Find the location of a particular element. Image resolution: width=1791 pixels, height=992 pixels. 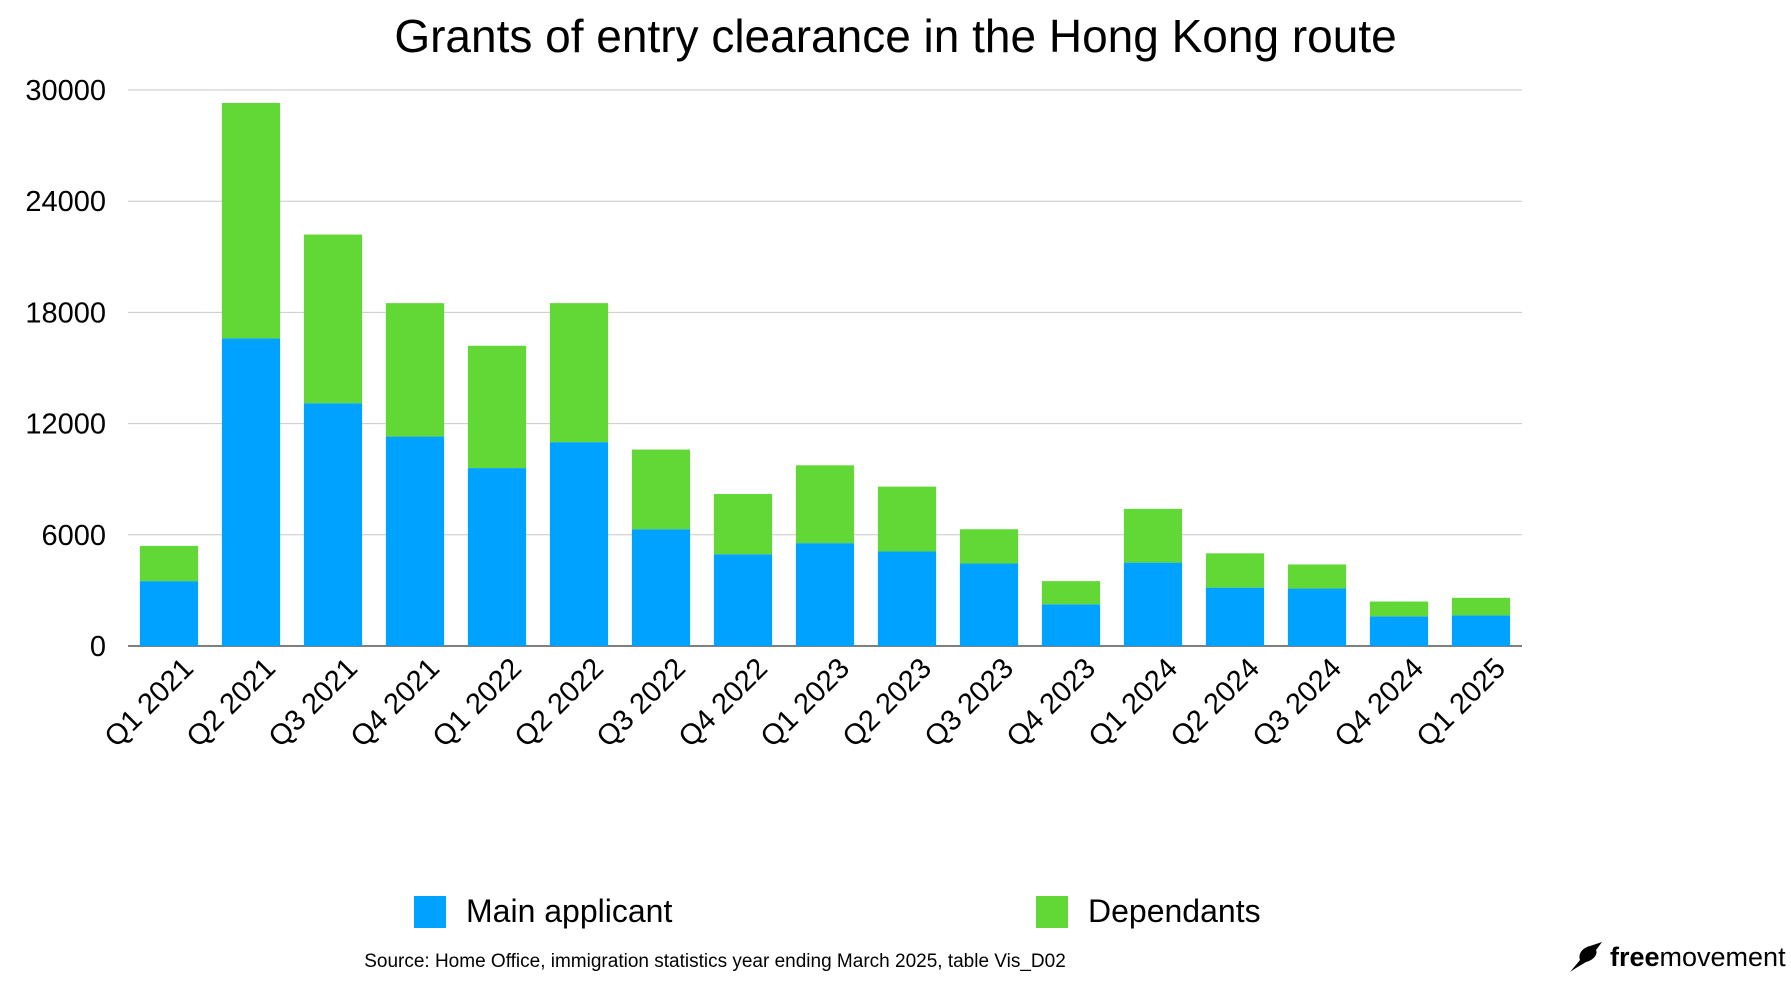

free-movement-logo: free movement is located at coordinates (1677, 957).